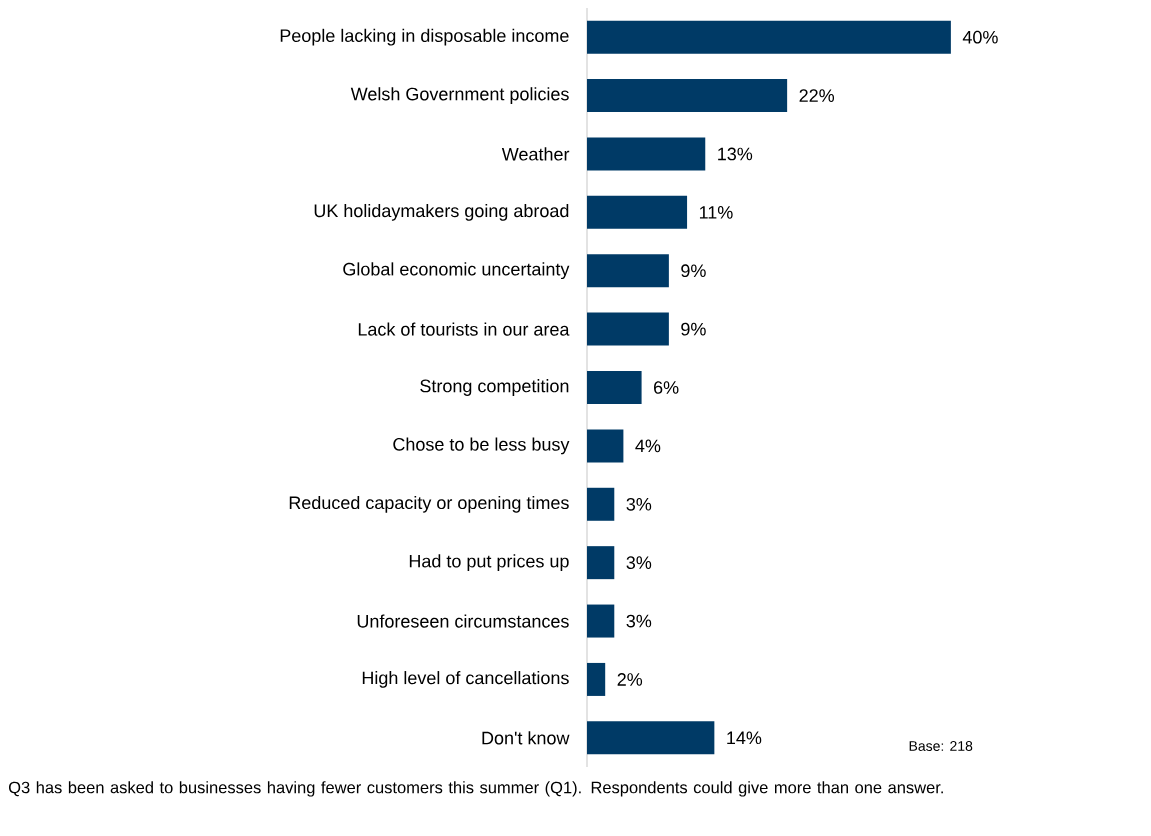  What do you see at coordinates (481, 446) in the screenshot?
I see `y-tick-label: Chose to be less busy` at bounding box center [481, 446].